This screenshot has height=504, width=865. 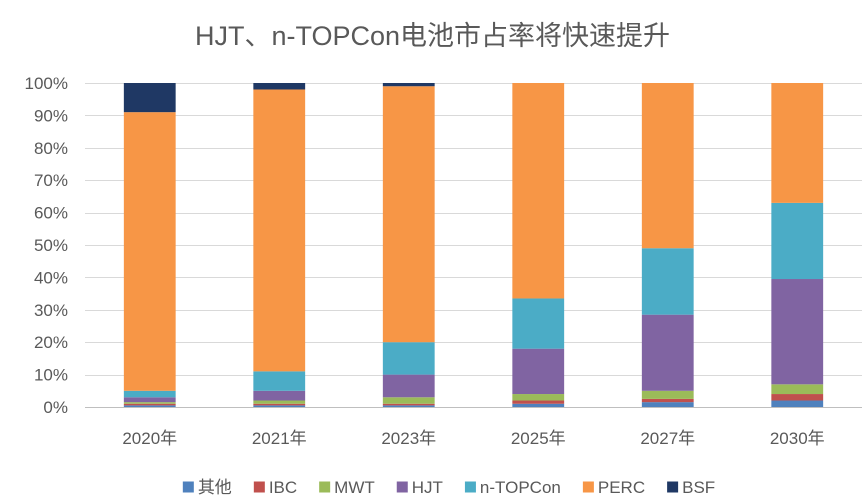 What do you see at coordinates (538, 438) in the screenshot?
I see `x-tick-label: 2025年` at bounding box center [538, 438].